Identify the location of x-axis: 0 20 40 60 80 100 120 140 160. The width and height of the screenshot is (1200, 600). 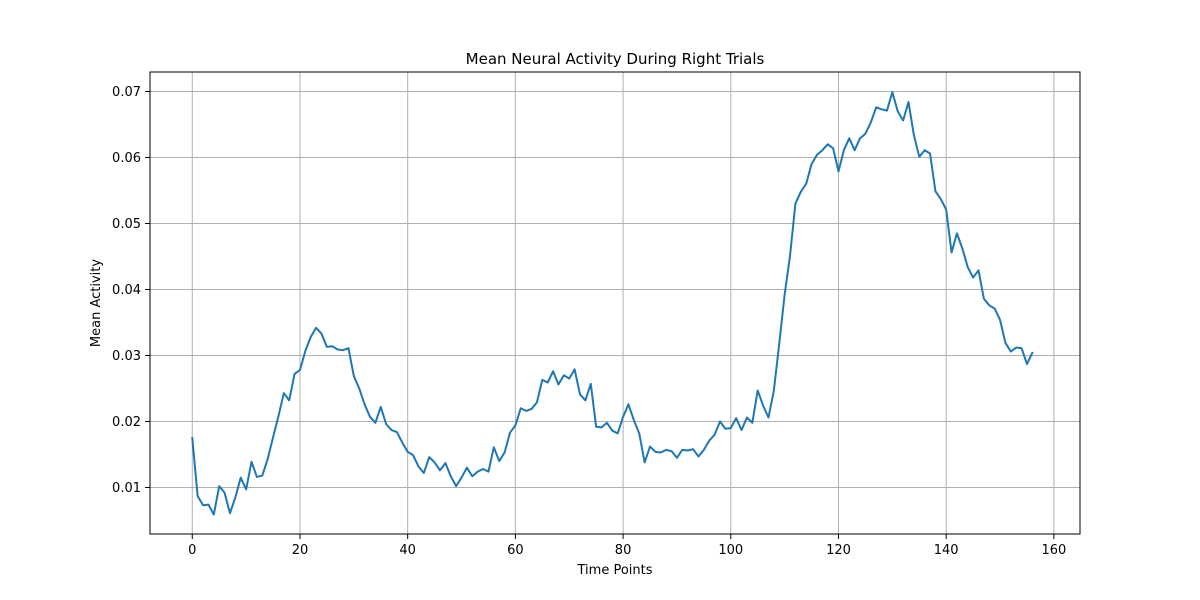
(627, 546).